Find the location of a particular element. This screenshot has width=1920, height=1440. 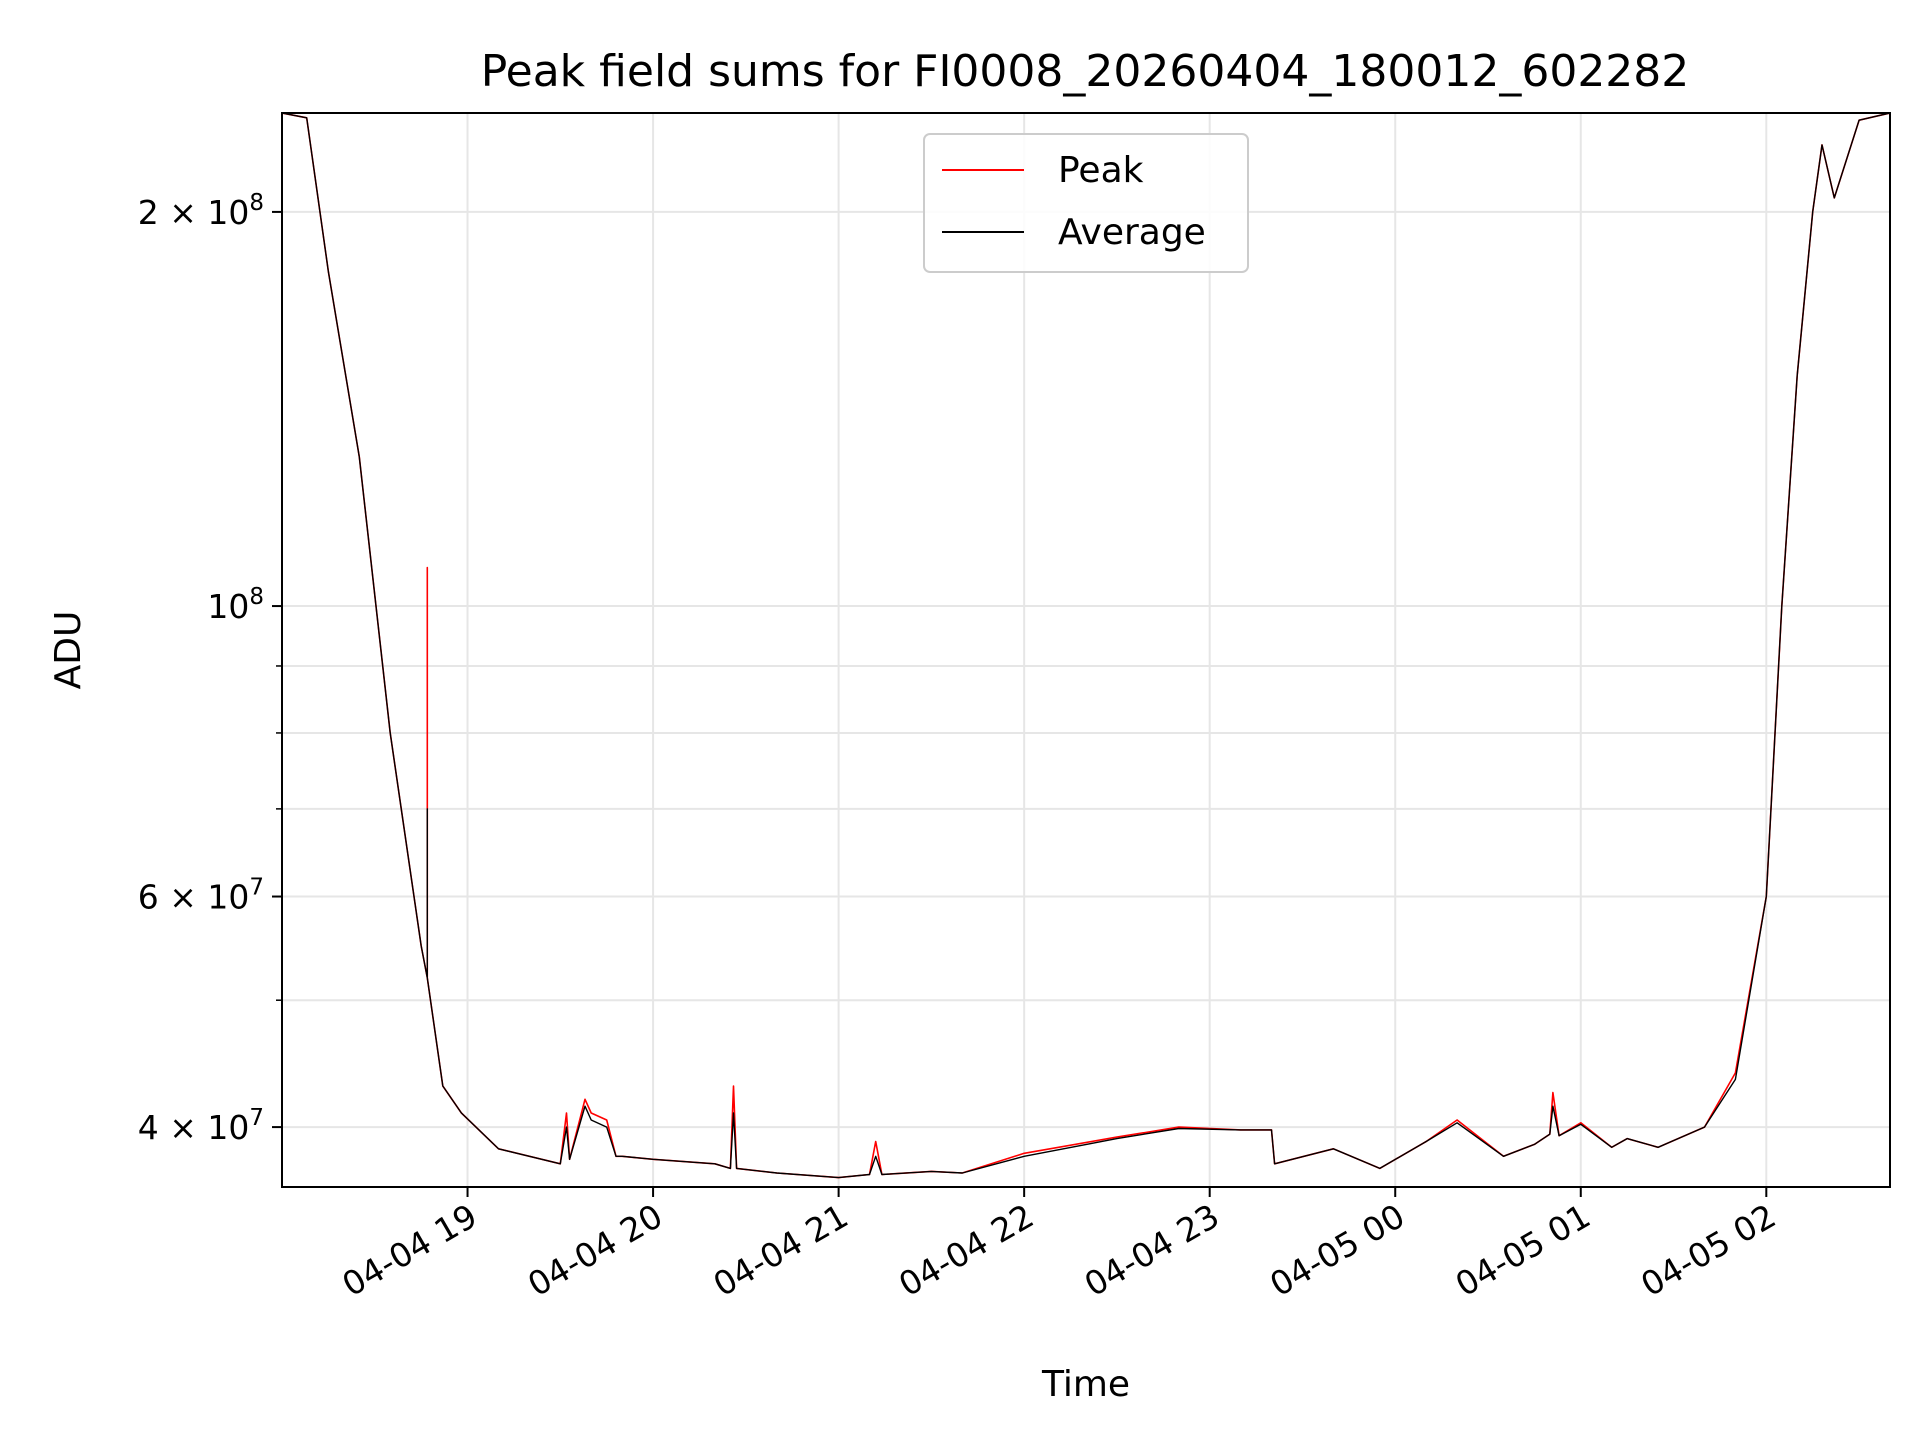

legend-box is located at coordinates (1086, 203).